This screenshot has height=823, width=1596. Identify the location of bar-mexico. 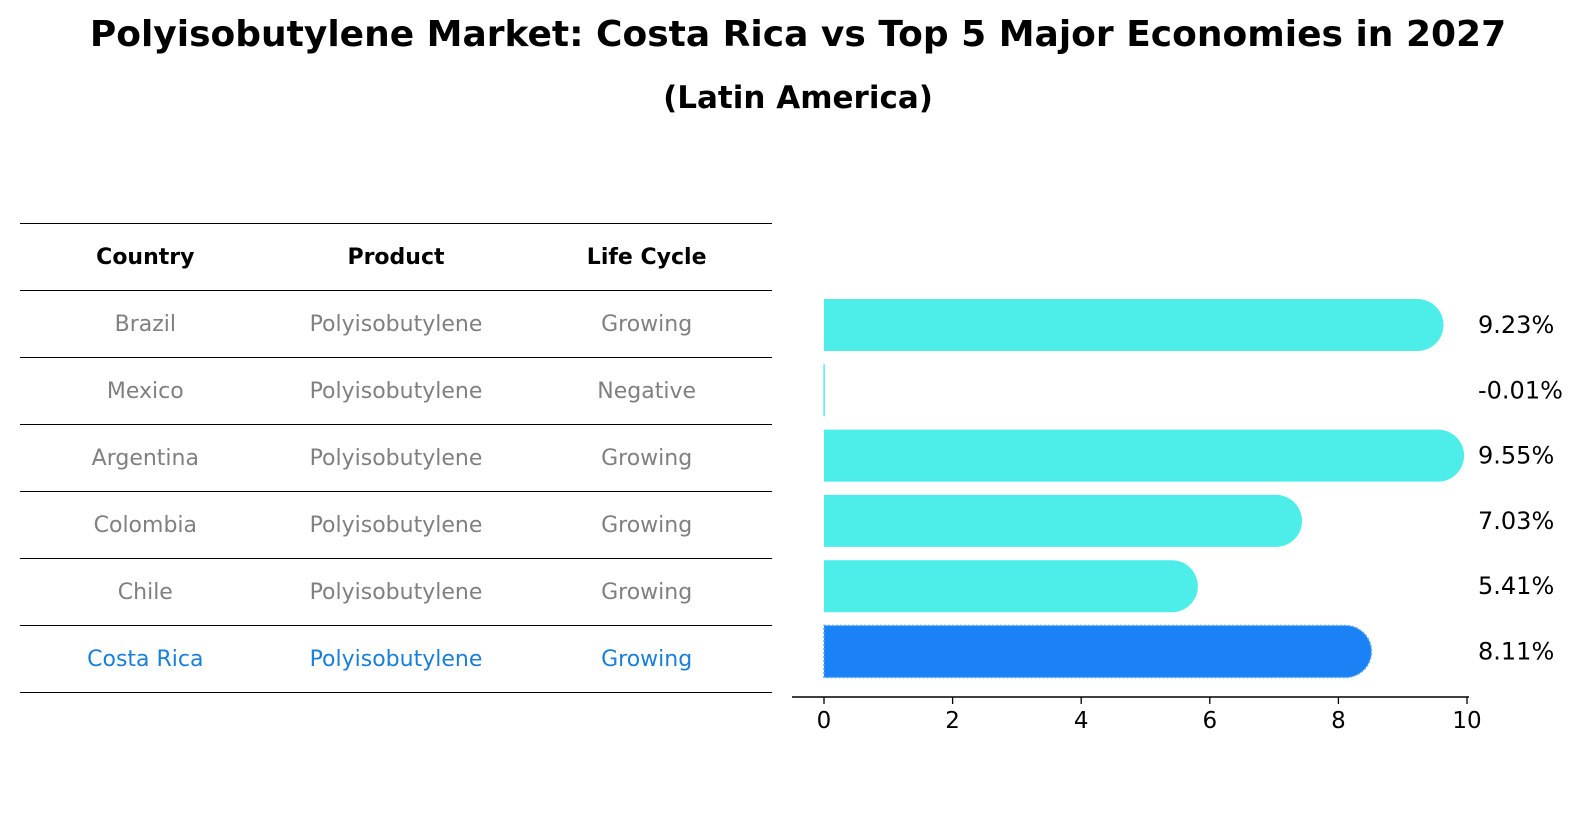
(824, 390).